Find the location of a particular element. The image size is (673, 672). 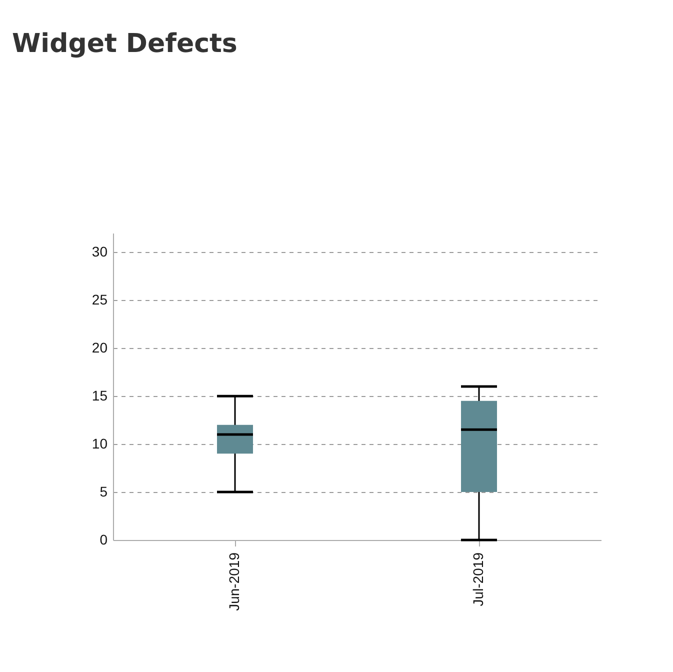

y-tick-label: 20 is located at coordinates (100, 348).